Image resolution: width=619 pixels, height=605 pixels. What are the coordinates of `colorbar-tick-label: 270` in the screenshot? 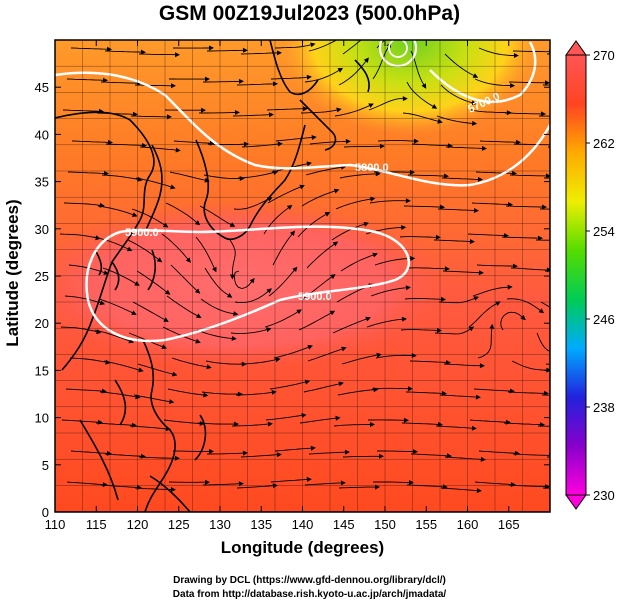 It's located at (604, 55).